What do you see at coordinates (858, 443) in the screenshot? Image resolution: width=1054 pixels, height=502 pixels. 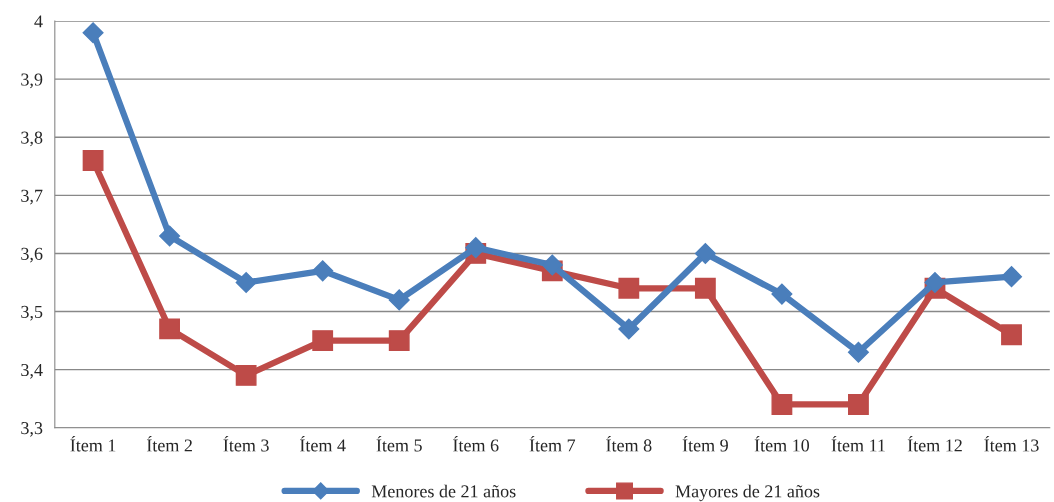 I see `x-tick-label: Ítem 11` at bounding box center [858, 443].